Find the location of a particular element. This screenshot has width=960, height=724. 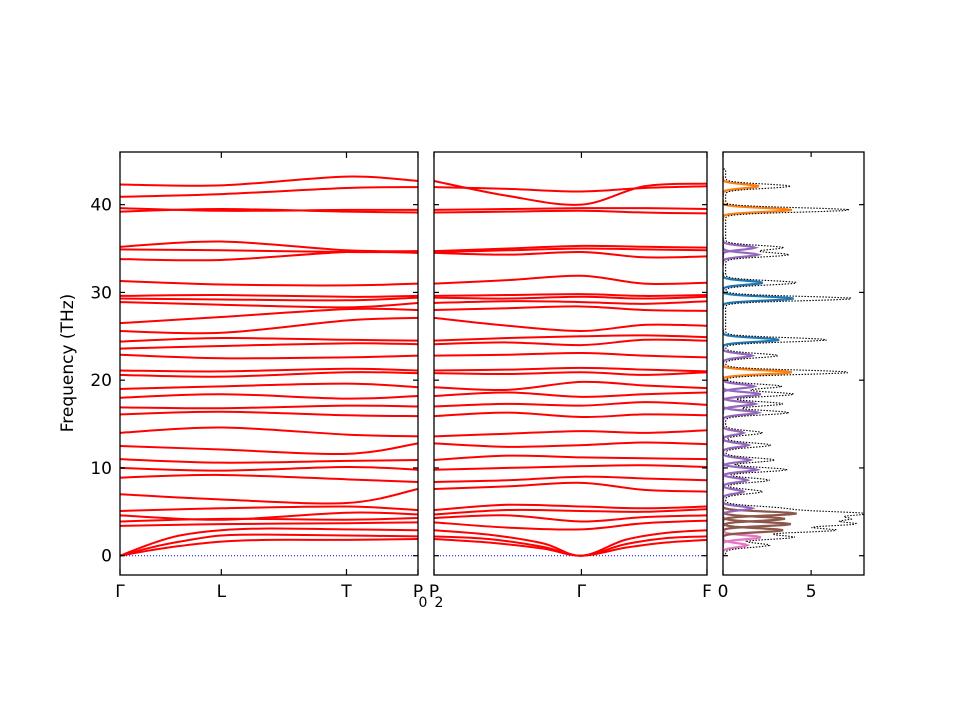

dos-curves is located at coordinates (793, 363).